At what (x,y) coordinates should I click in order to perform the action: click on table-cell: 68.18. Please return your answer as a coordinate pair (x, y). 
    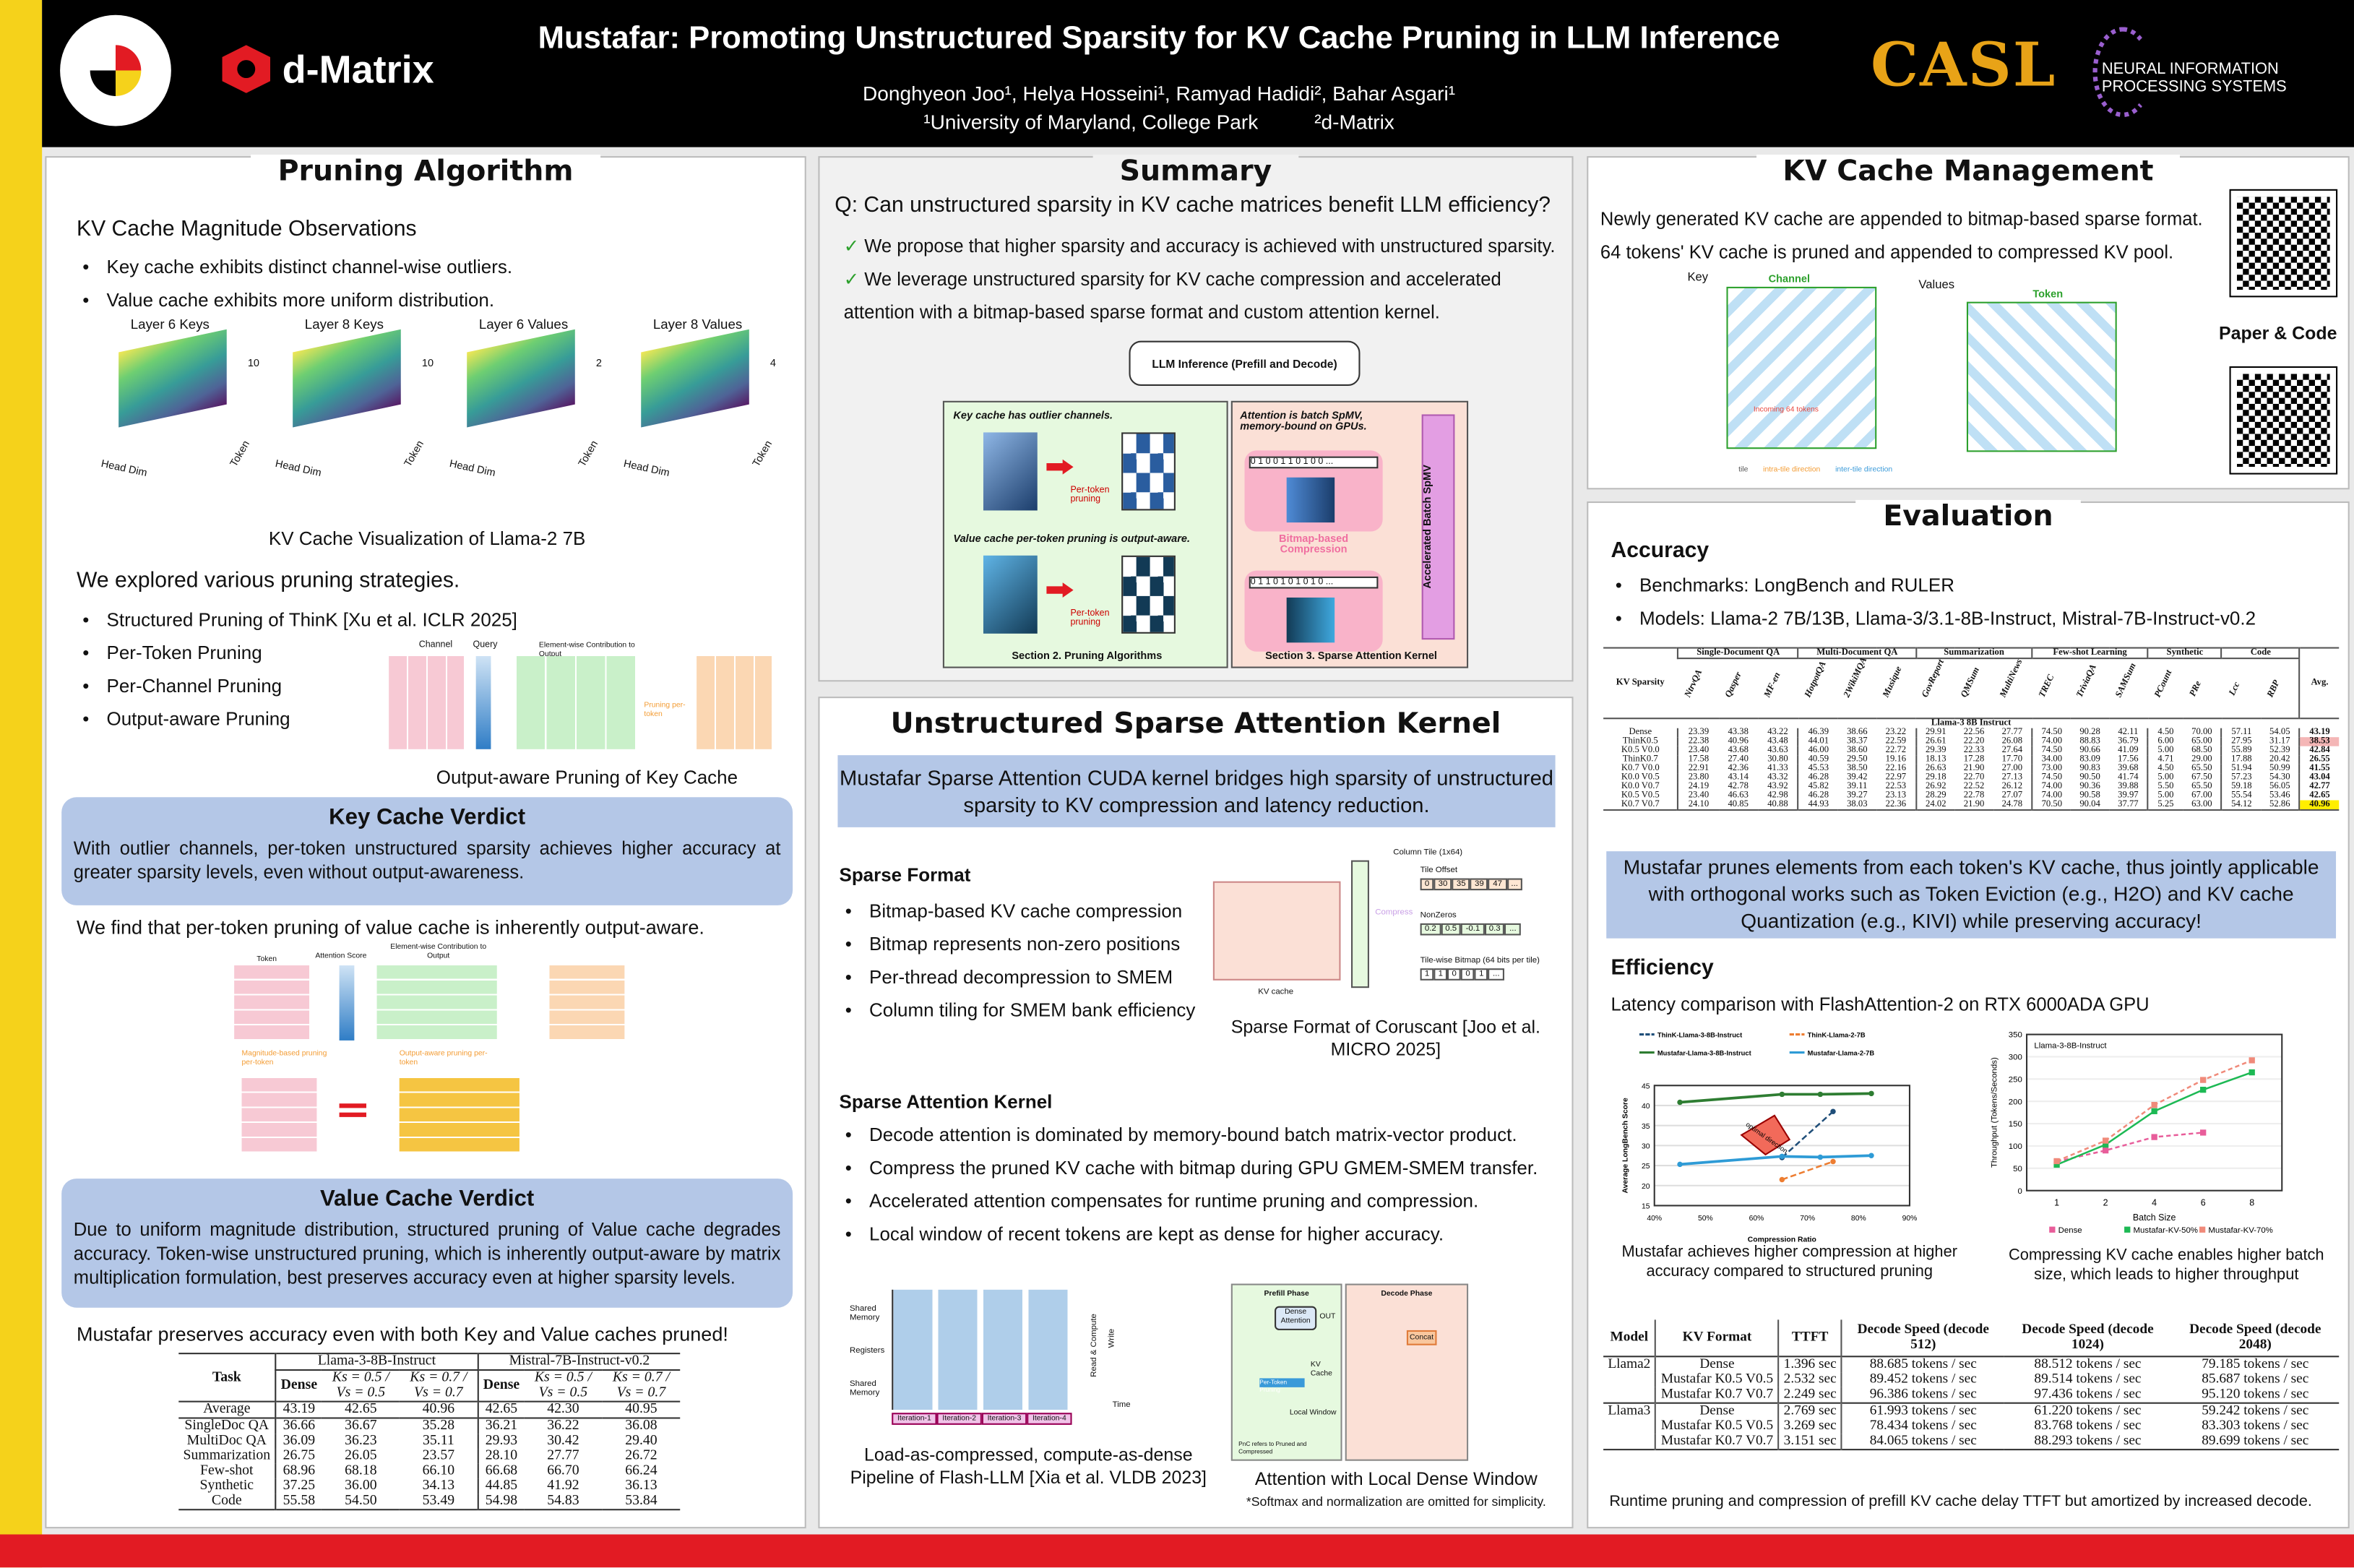
    Looking at the image, I should click on (361, 1471).